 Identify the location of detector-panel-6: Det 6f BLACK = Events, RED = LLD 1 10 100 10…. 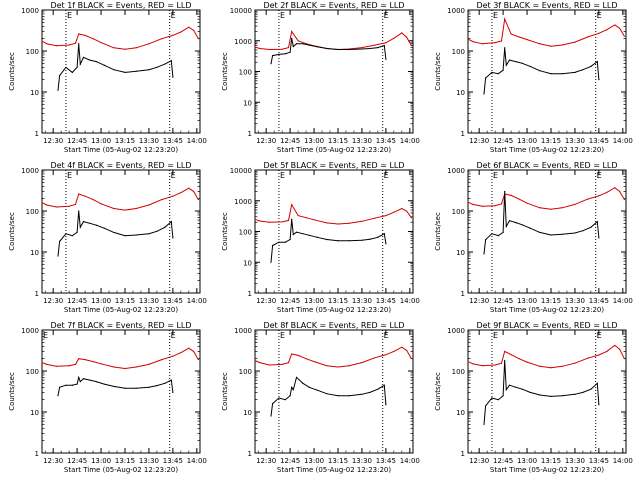
(533, 237).